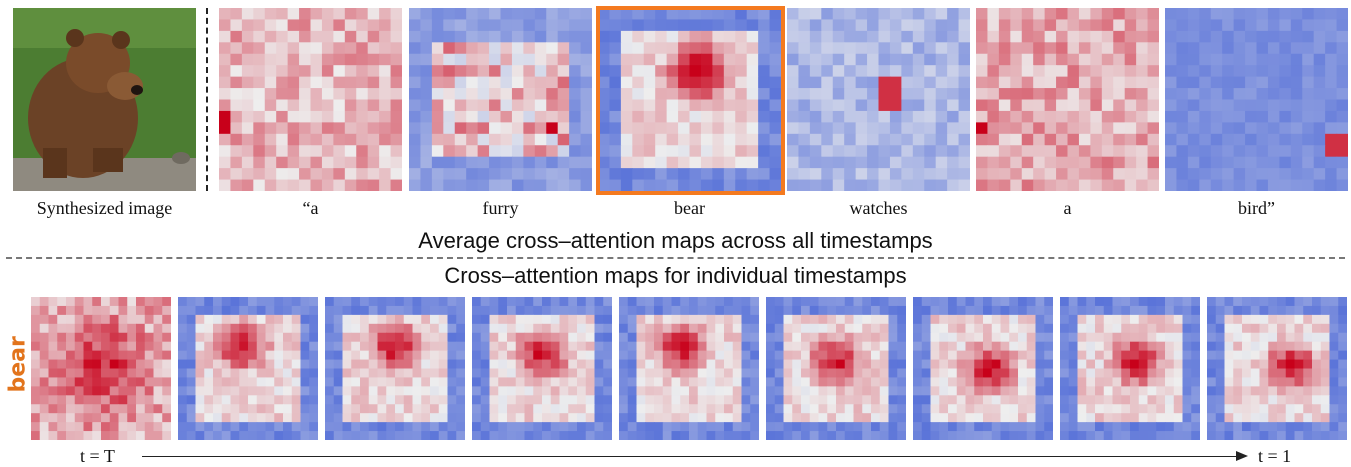  I want to click on token-label-a-open: “a, so click(310, 208).